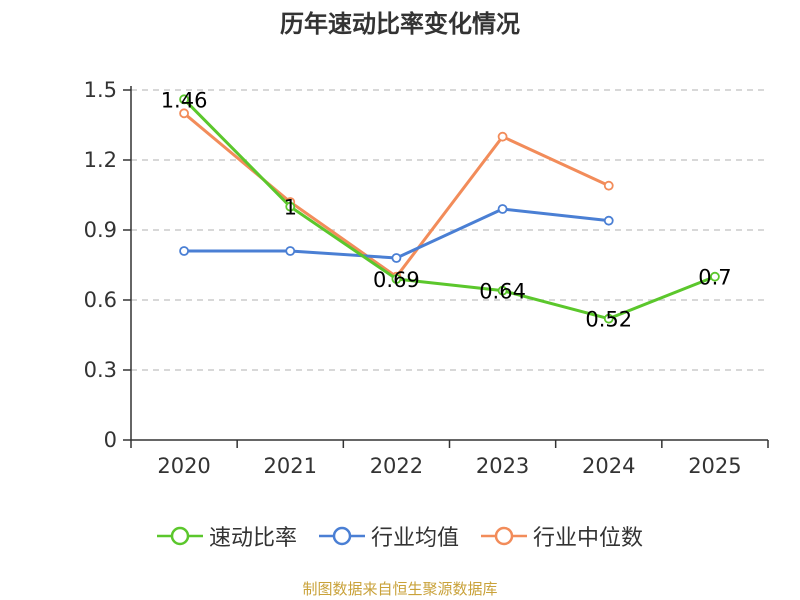 The height and width of the screenshot is (600, 800). What do you see at coordinates (100, 230) in the screenshot?
I see `y-tick-label: 0.9` at bounding box center [100, 230].